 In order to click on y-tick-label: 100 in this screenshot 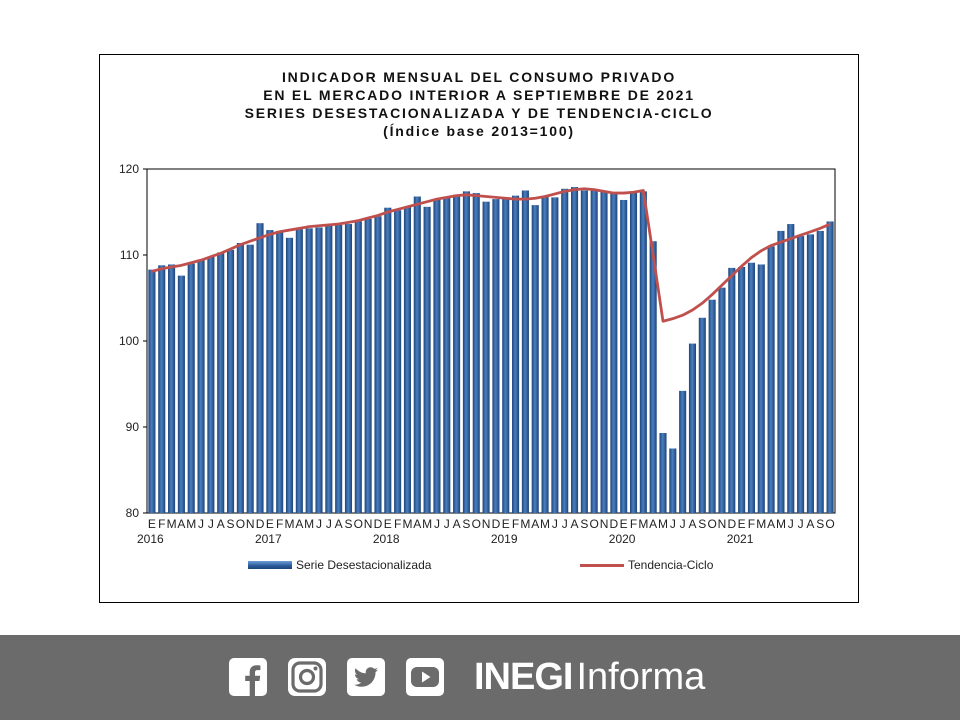, I will do `click(129, 341)`.